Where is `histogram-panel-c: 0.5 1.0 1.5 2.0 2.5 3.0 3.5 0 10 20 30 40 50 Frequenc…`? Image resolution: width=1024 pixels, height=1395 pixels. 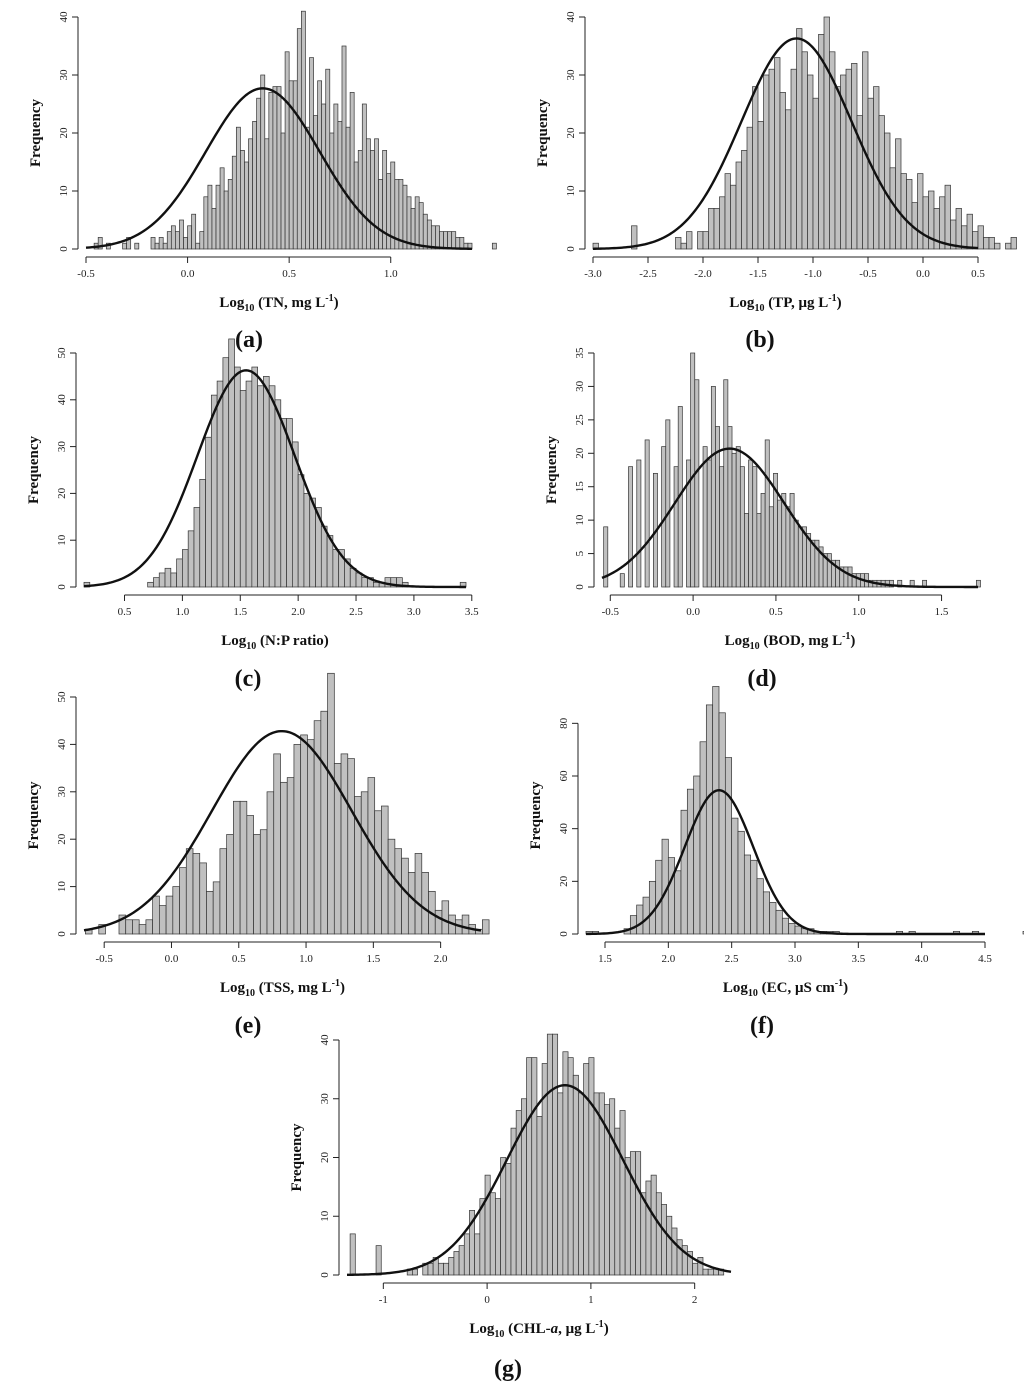 histogram-panel-c: 0.5 1.0 1.5 2.0 2.5 3.0 3.5 0 10 20 30 40 50 Frequenc… is located at coordinates (252, 515).